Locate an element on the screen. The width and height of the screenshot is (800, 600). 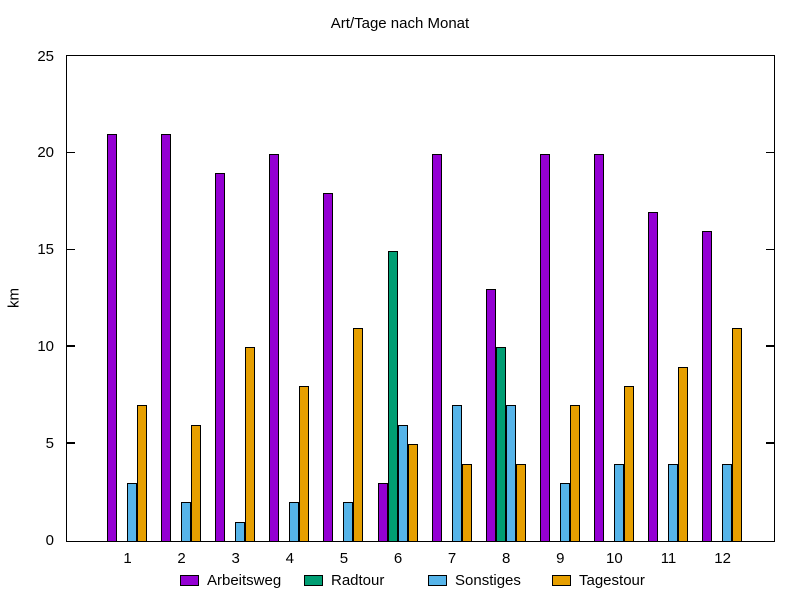
x-tick-label-month-11: 11 is located at coordinates (668, 558).